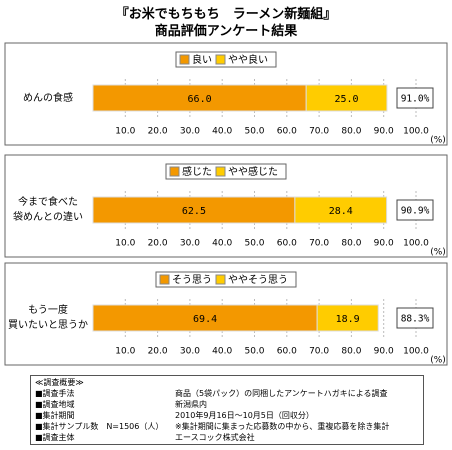  Describe the element at coordinates (226, 14) in the screenshot. I see `title-line: 『お米でもちもち ラーメン新麺組』` at that location.